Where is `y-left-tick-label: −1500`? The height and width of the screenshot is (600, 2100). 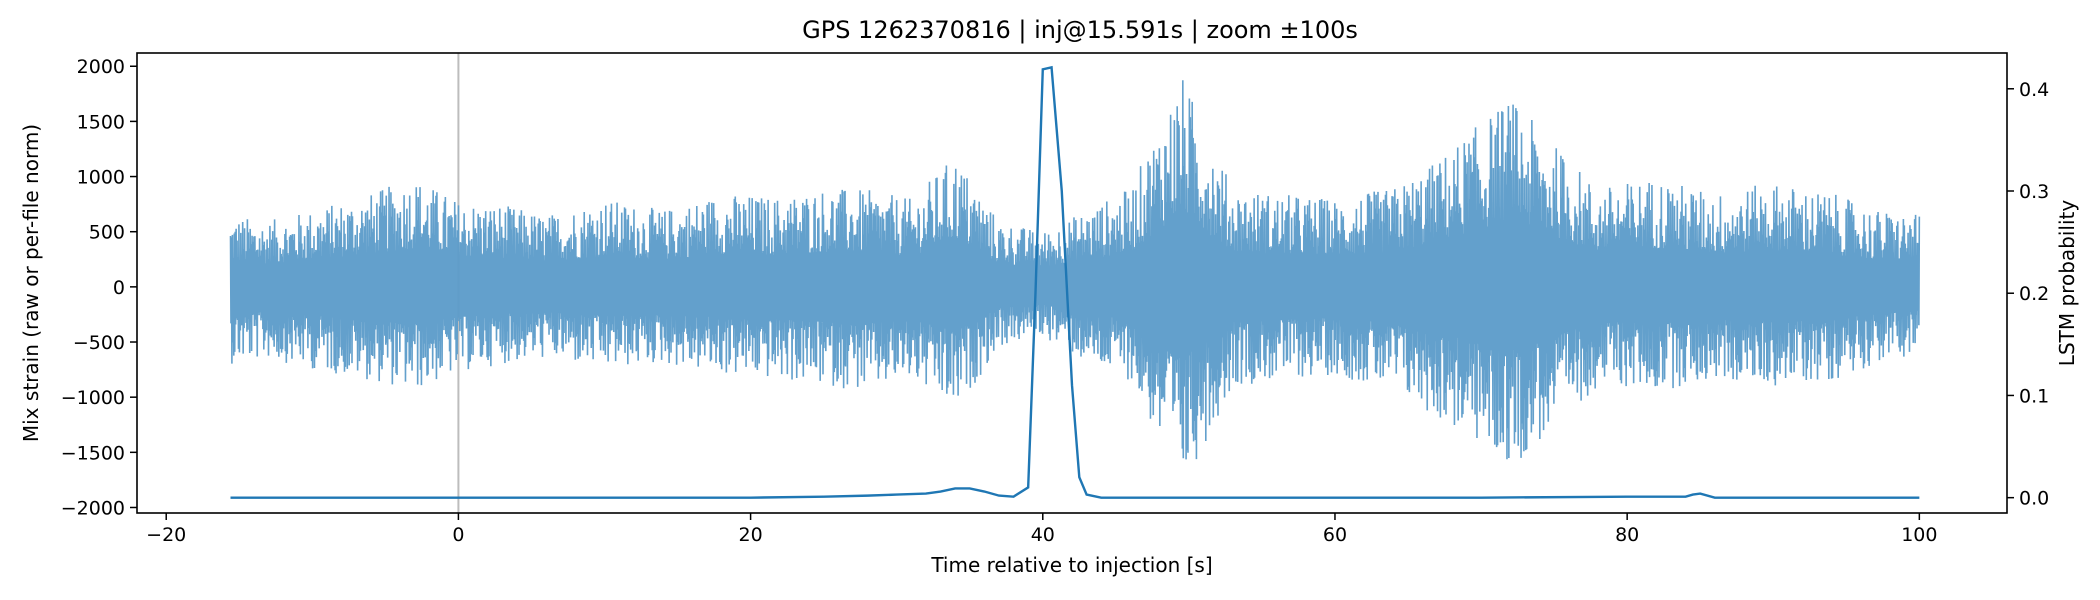
y-left-tick-label: −1500 is located at coordinates (93, 453).